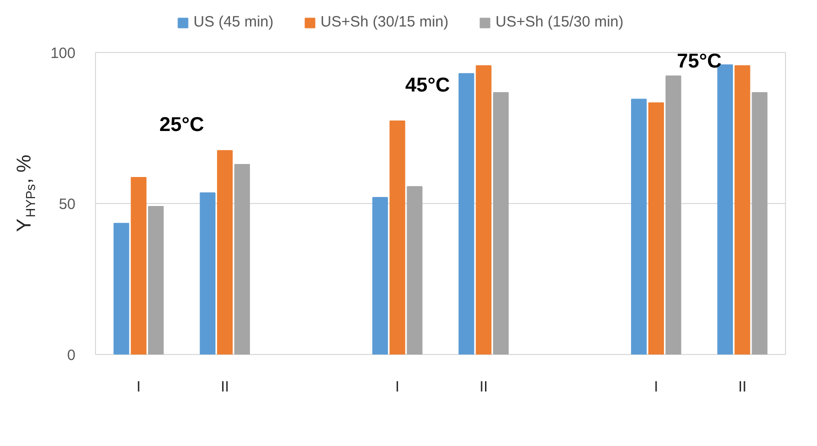 Image resolution: width=817 pixels, height=446 pixels. What do you see at coordinates (427, 85) in the screenshot?
I see `annotation: 45°C` at bounding box center [427, 85].